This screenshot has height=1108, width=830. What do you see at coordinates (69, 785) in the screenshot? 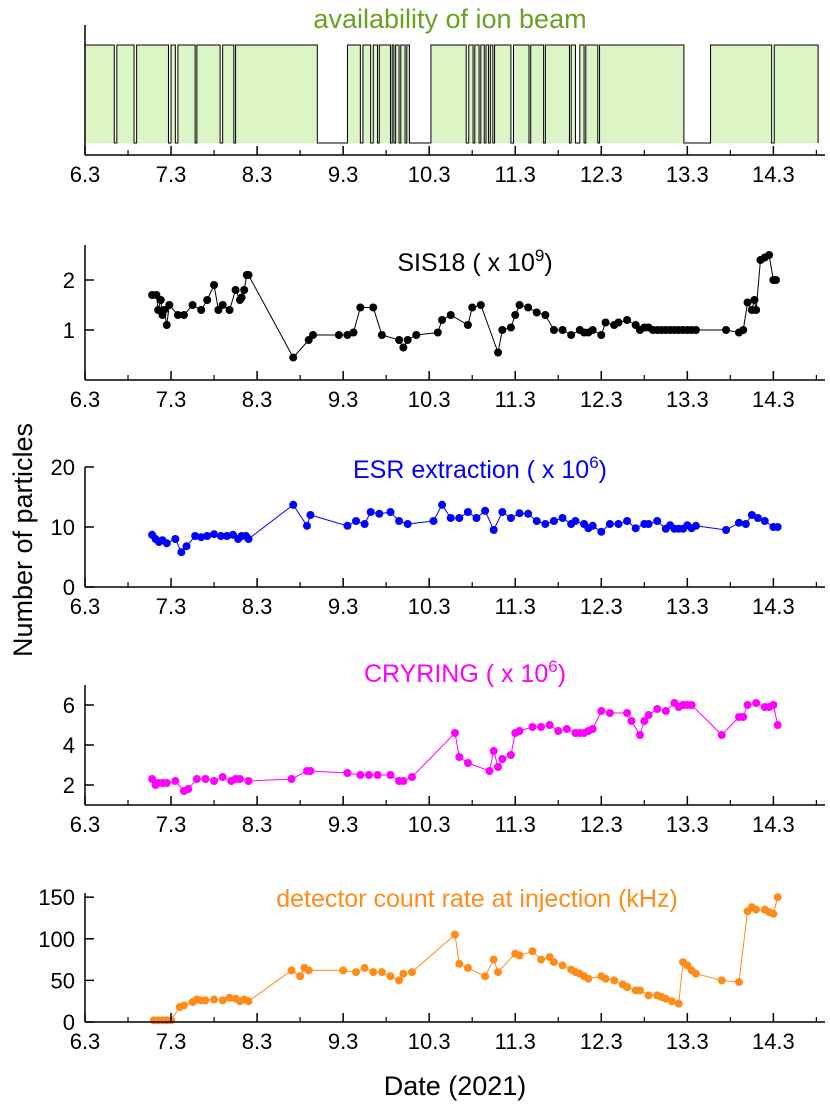
I see `y-tick-label: 2` at bounding box center [69, 785].